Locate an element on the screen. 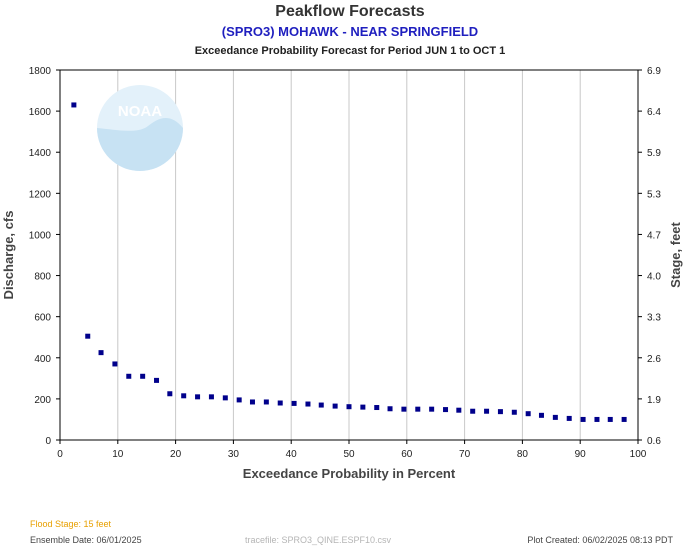 This screenshot has width=700, height=560. y2-tick-label: 6.9 is located at coordinates (654, 71).